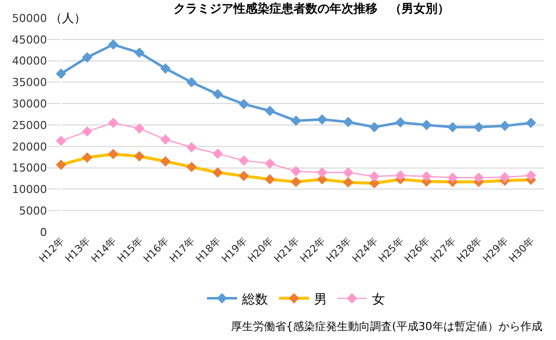 This screenshot has height=340, width=556. I want to click on y-tick-label: 15000, so click(29, 168).